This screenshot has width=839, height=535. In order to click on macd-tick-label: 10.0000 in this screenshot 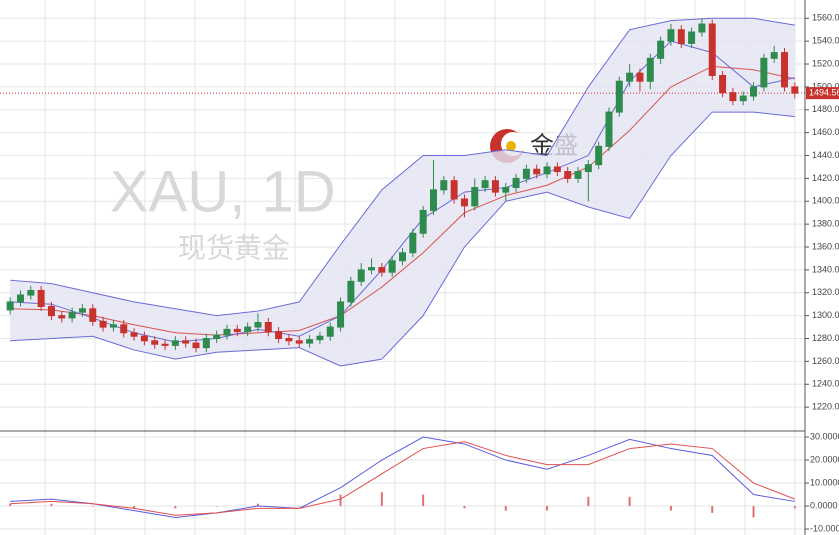, I will do `click(824, 482)`.